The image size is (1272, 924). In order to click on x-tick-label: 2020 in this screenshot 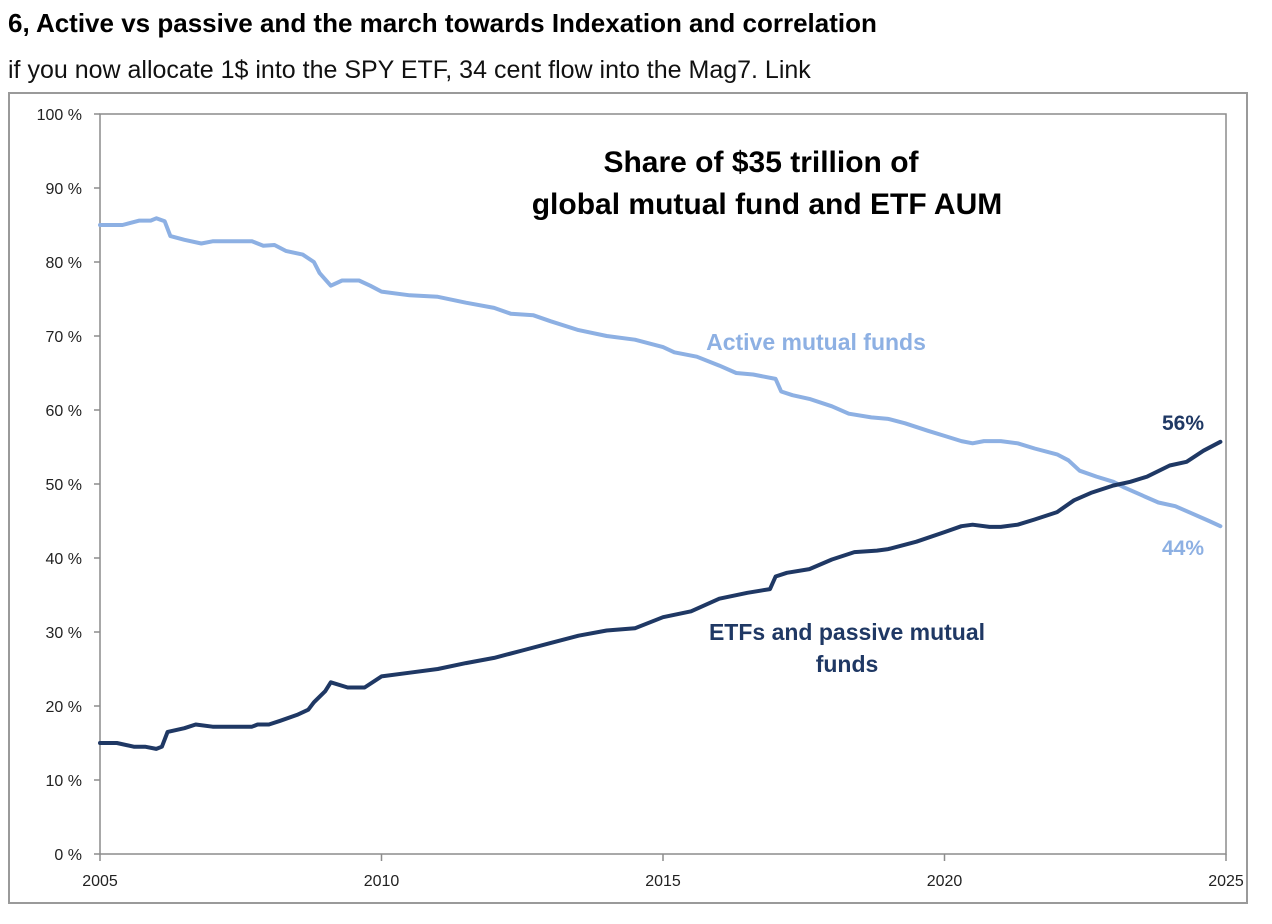, I will do `click(945, 881)`.